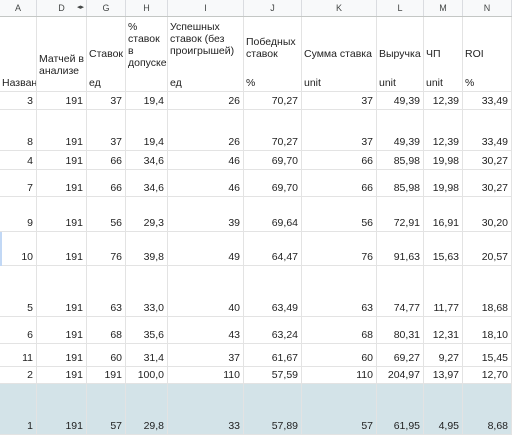 This screenshot has height=435, width=512. Describe the element at coordinates (487, 183) in the screenshot. I see `cell-n: 30,27` at that location.